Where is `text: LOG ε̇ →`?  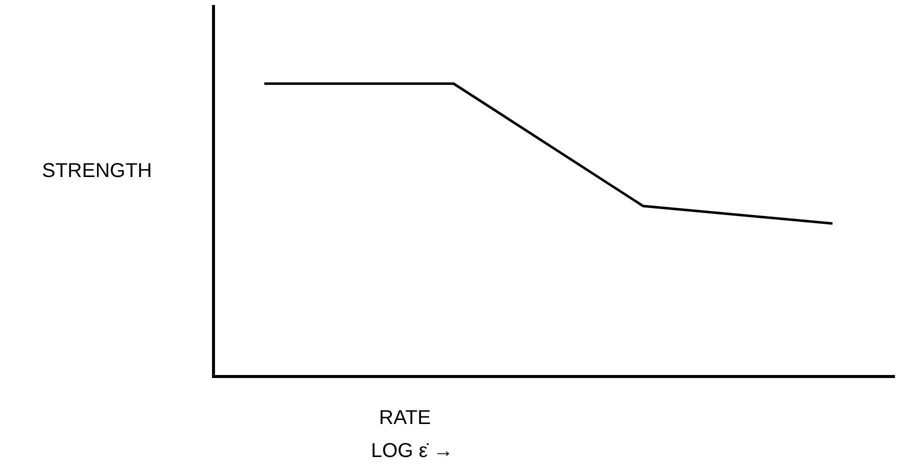
text: LOG ε̇ → is located at coordinates (412, 451).